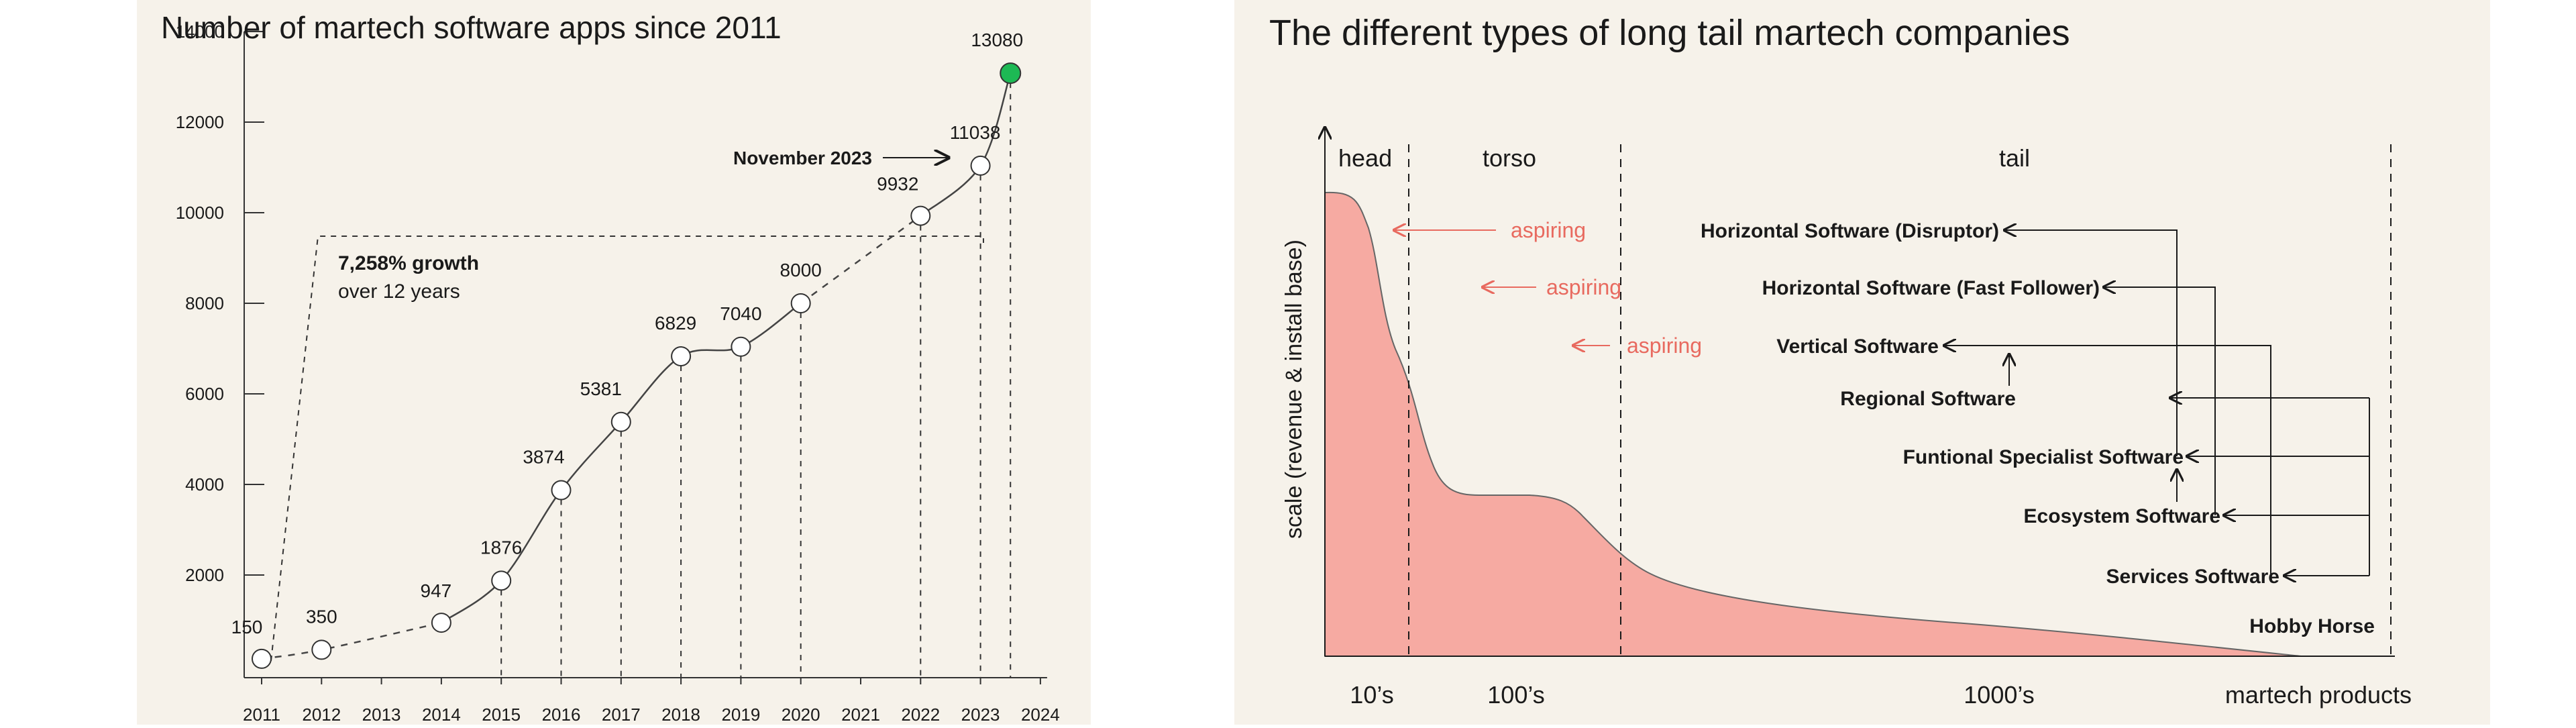 Image resolution: width=2576 pixels, height=728 pixels. Describe the element at coordinates (501, 547) in the screenshot. I see `data-label: 1876` at that location.